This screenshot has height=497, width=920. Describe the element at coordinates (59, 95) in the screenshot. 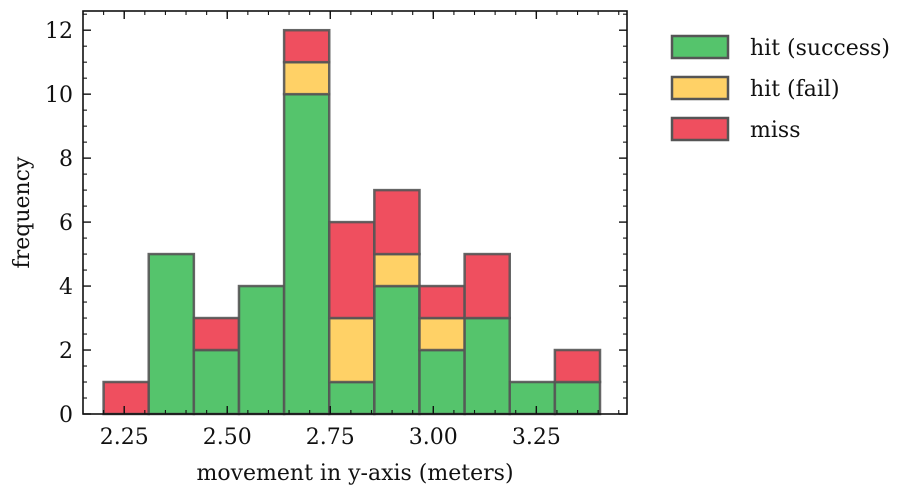

I see `y-tick-label: 10` at that location.